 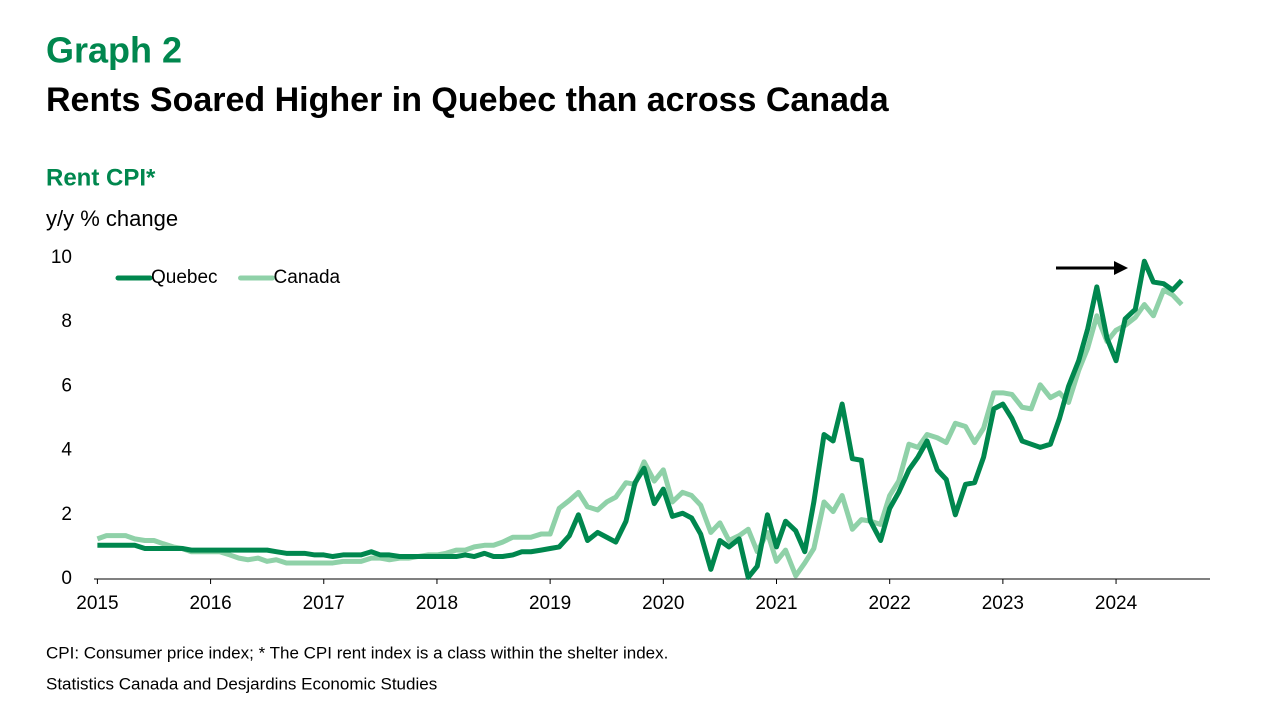 I want to click on x-tick-label: 2016, so click(x=210, y=603).